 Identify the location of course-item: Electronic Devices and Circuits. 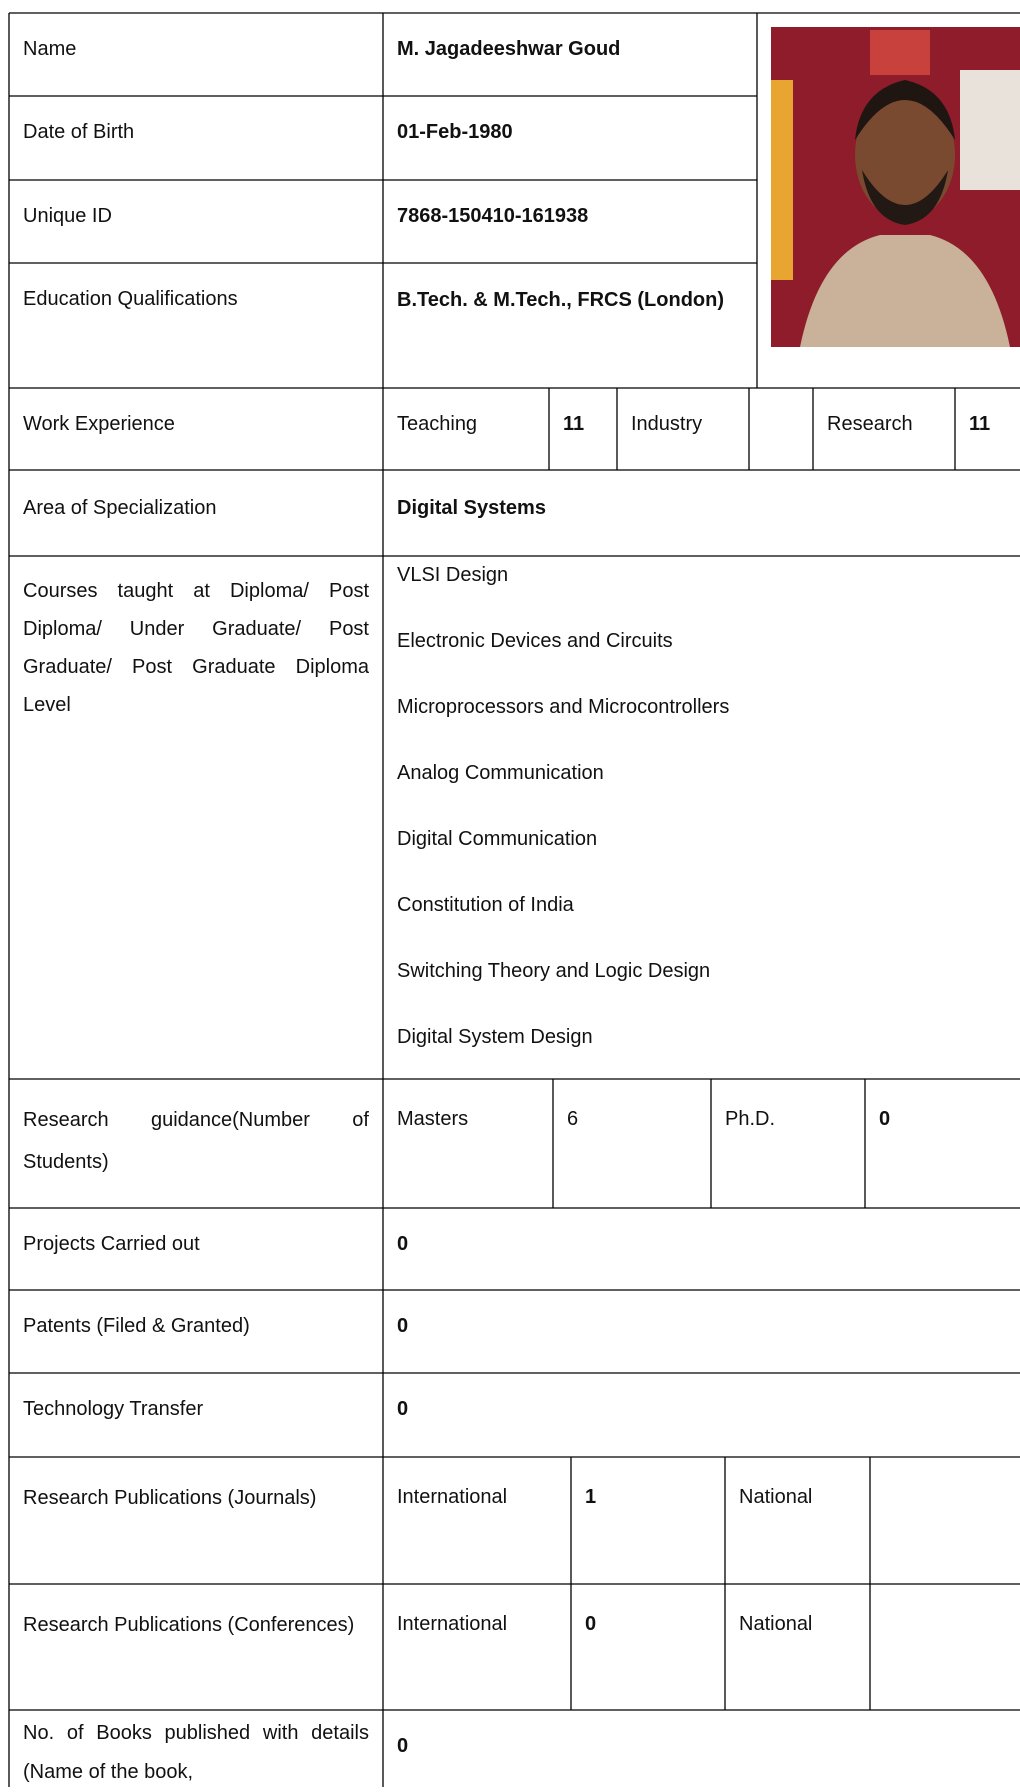
(535, 641).